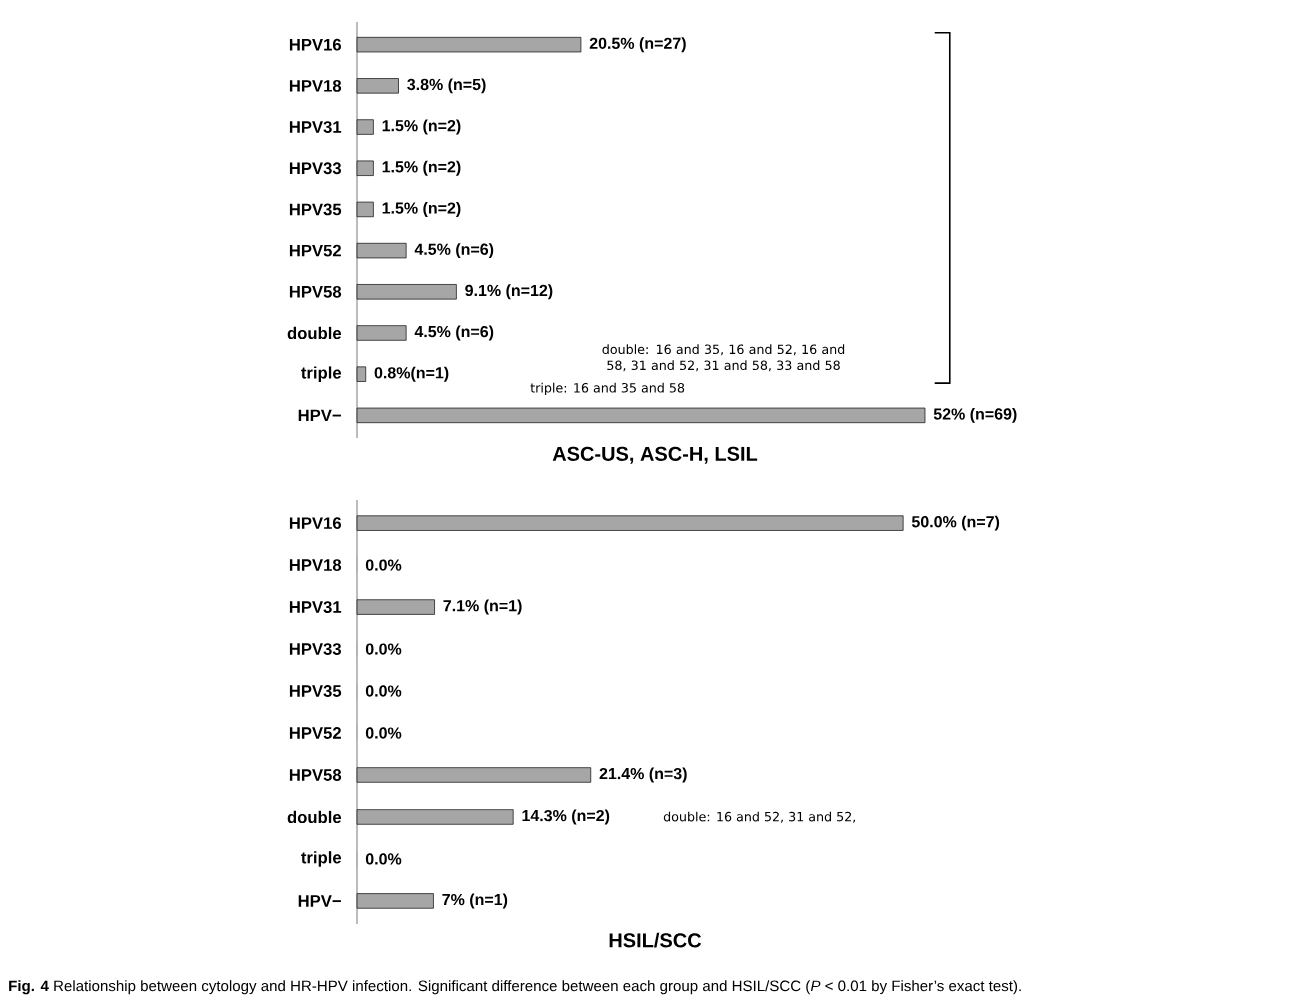  Describe the element at coordinates (655, 455) in the screenshot. I see `text: ASC-US, ASC-H, LSIL` at that location.